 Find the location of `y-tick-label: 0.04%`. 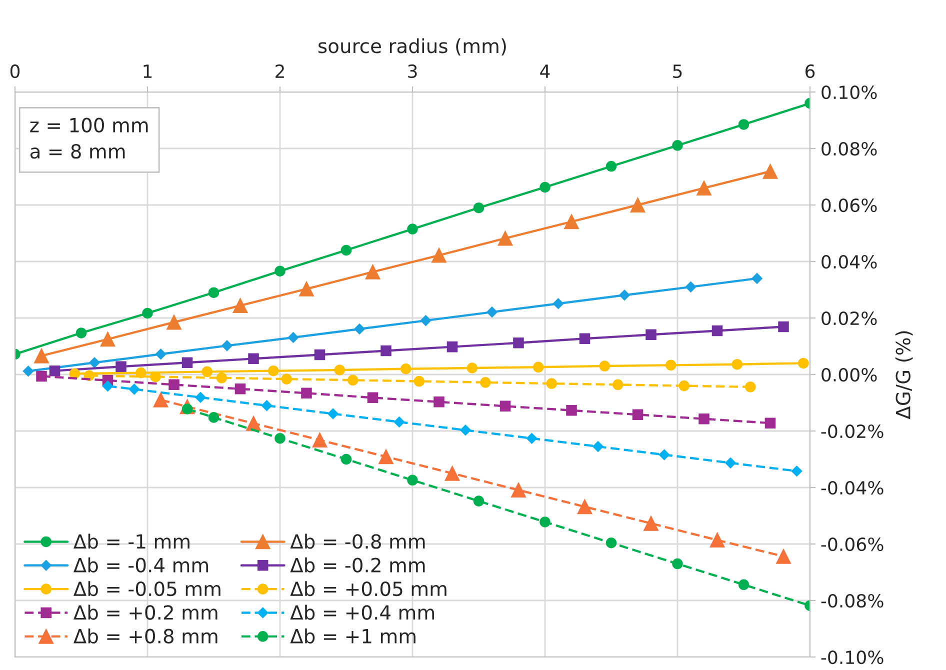

y-tick-label: 0.04% is located at coordinates (849, 261).